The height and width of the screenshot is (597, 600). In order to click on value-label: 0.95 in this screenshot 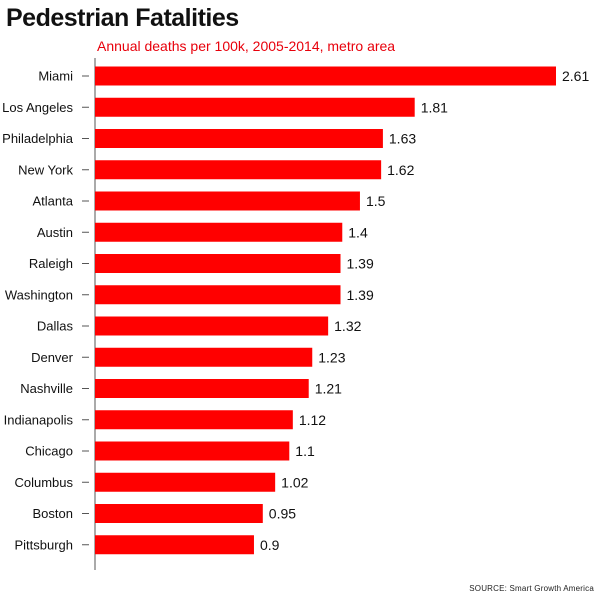, I will do `click(282, 514)`.